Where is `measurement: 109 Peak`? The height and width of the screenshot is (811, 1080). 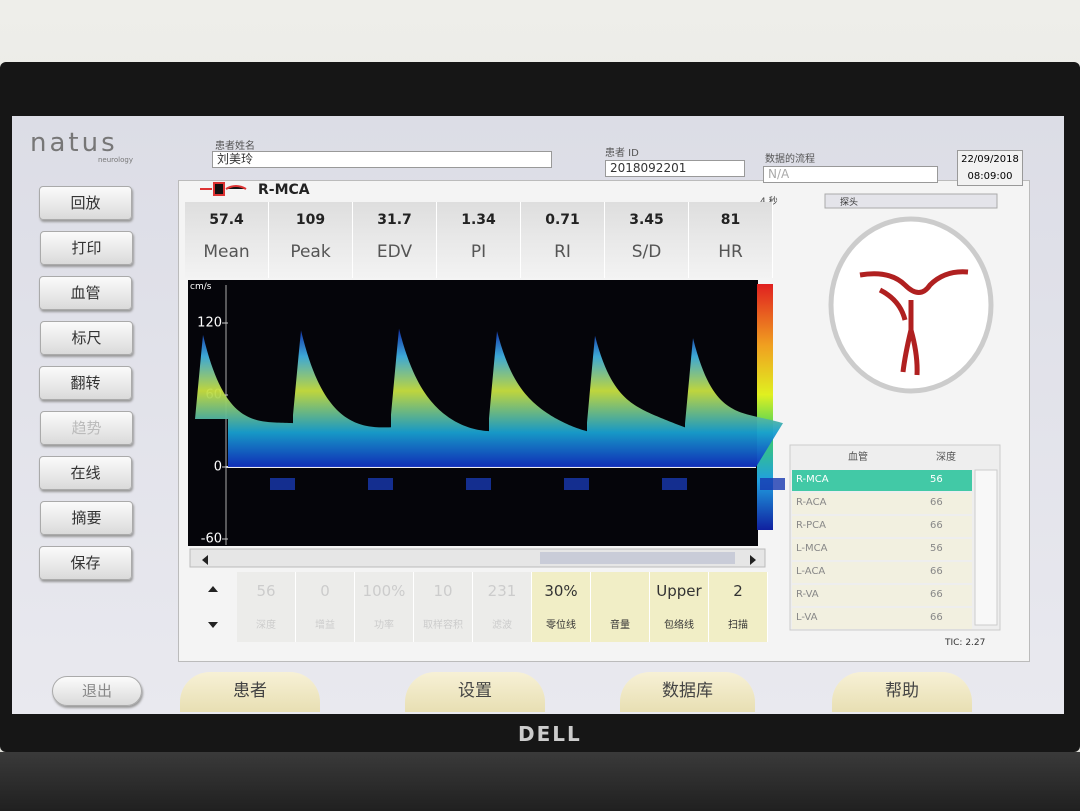 measurement: 109 Peak is located at coordinates (311, 240).